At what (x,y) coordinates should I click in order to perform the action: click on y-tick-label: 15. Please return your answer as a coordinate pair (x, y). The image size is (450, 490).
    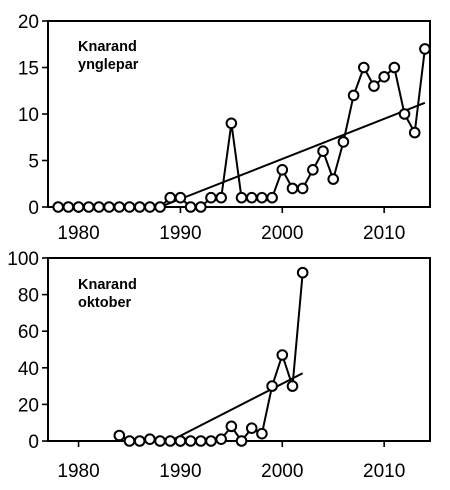
    Looking at the image, I should click on (28, 69).